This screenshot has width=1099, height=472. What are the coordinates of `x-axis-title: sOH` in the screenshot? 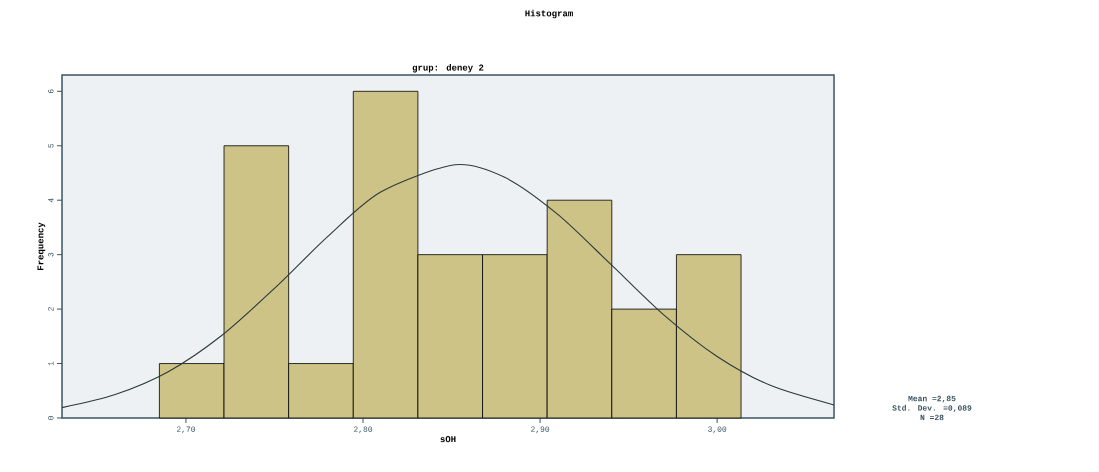 It's located at (448, 439).